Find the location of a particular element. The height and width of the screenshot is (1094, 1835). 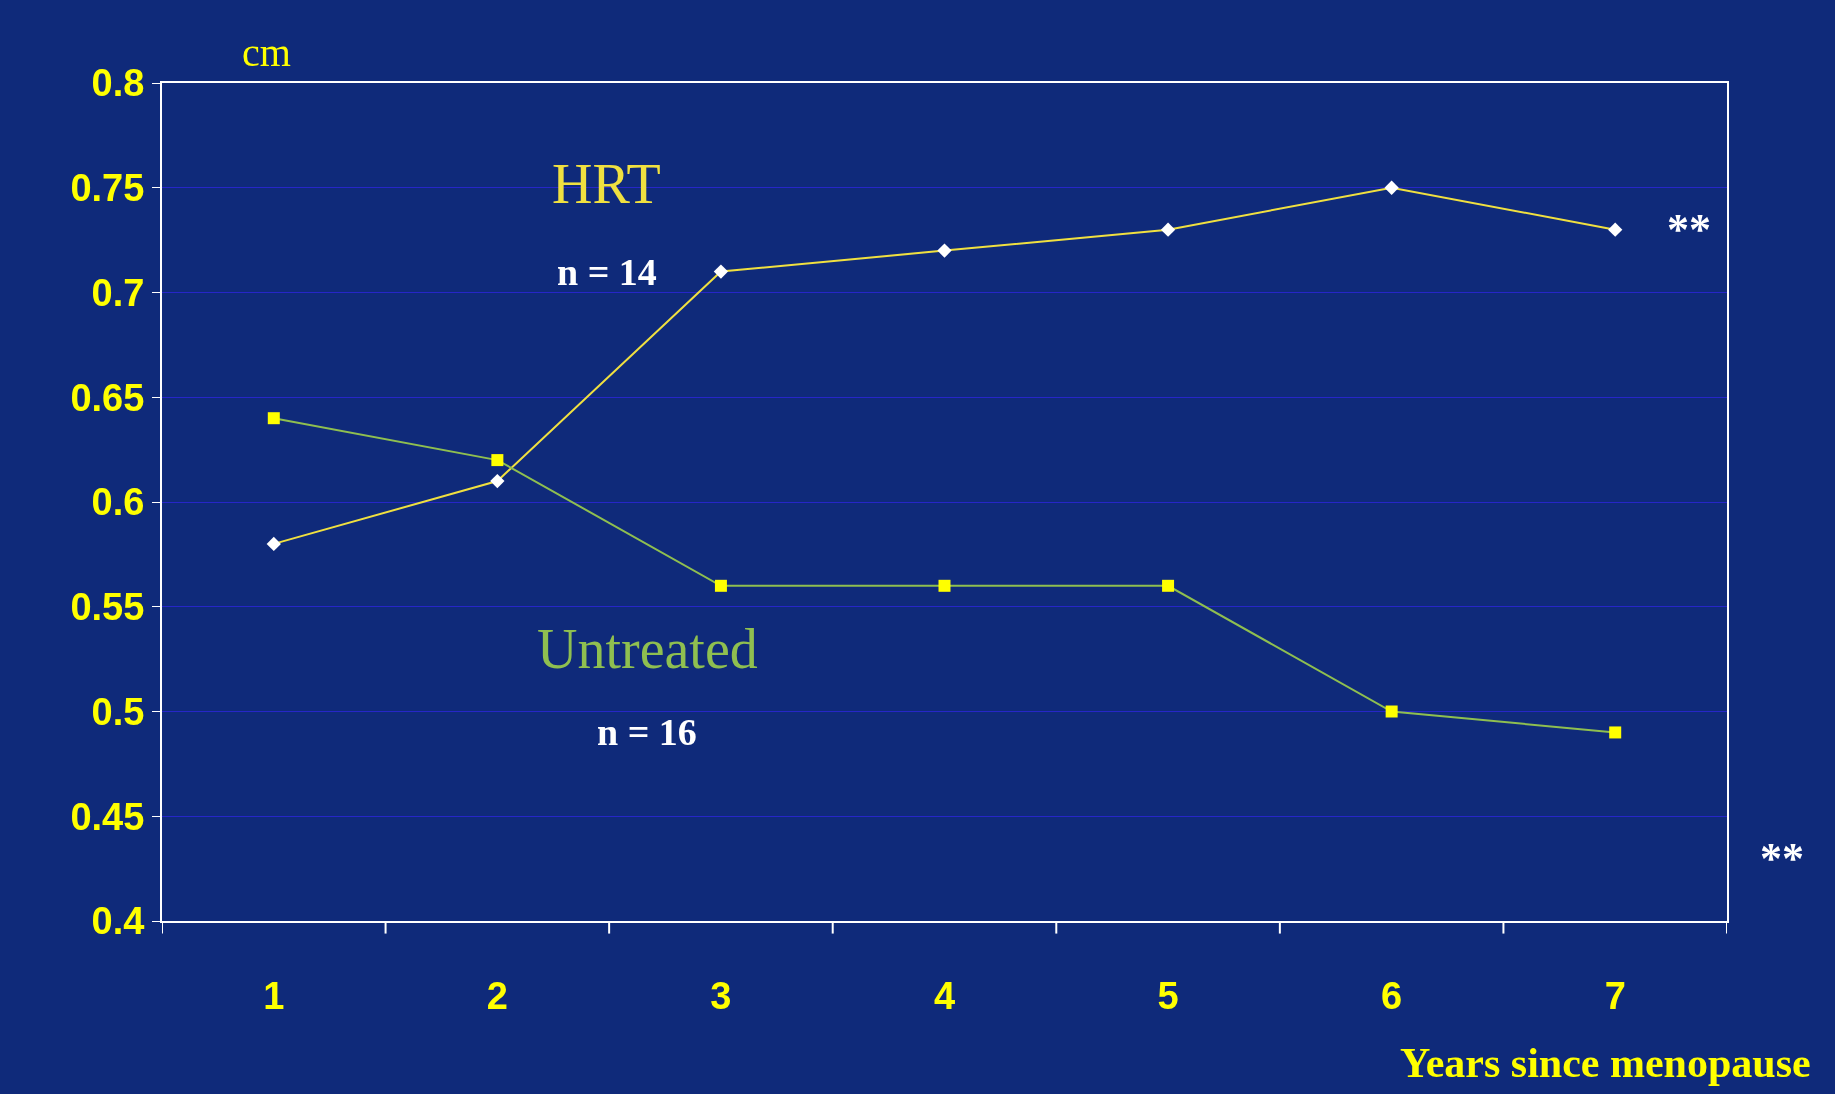

x-tick-label: 1 is located at coordinates (274, 995).